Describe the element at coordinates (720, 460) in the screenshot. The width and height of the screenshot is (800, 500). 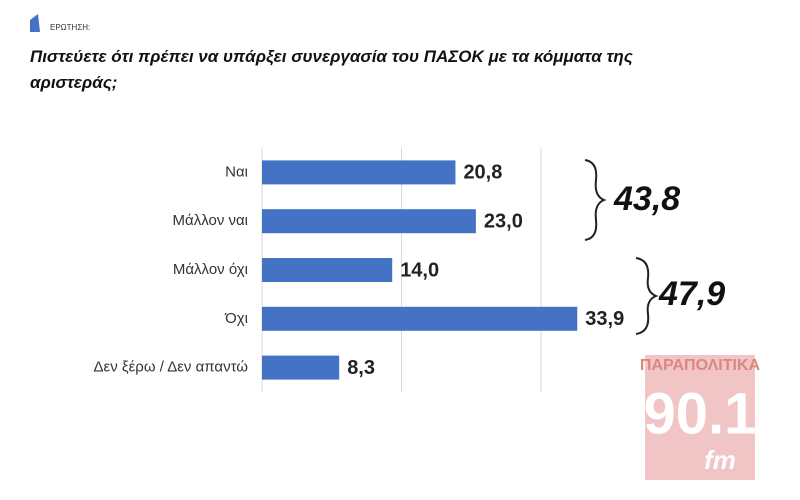
I see `watermark-unit: fm` at that location.